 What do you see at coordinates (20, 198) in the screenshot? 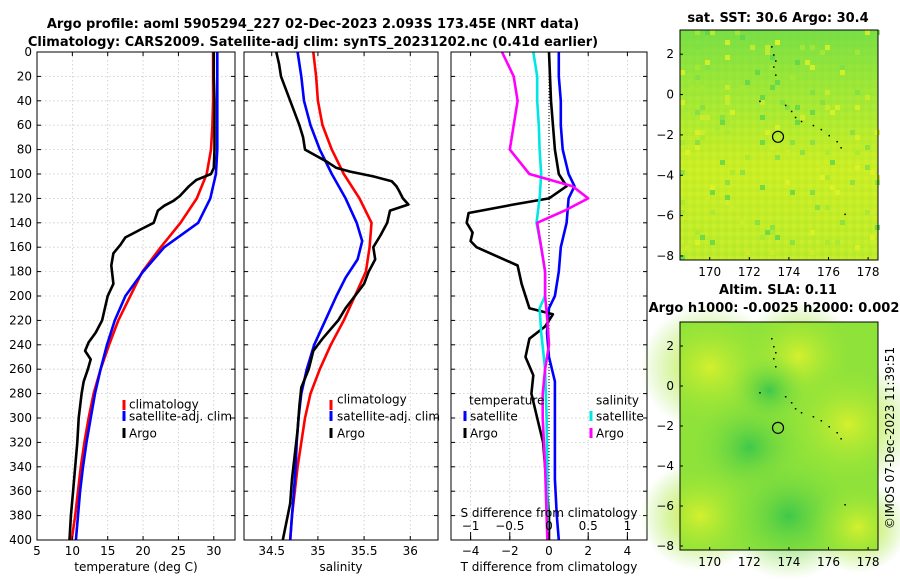
I see `y-tick-label: 120` at bounding box center [20, 198].